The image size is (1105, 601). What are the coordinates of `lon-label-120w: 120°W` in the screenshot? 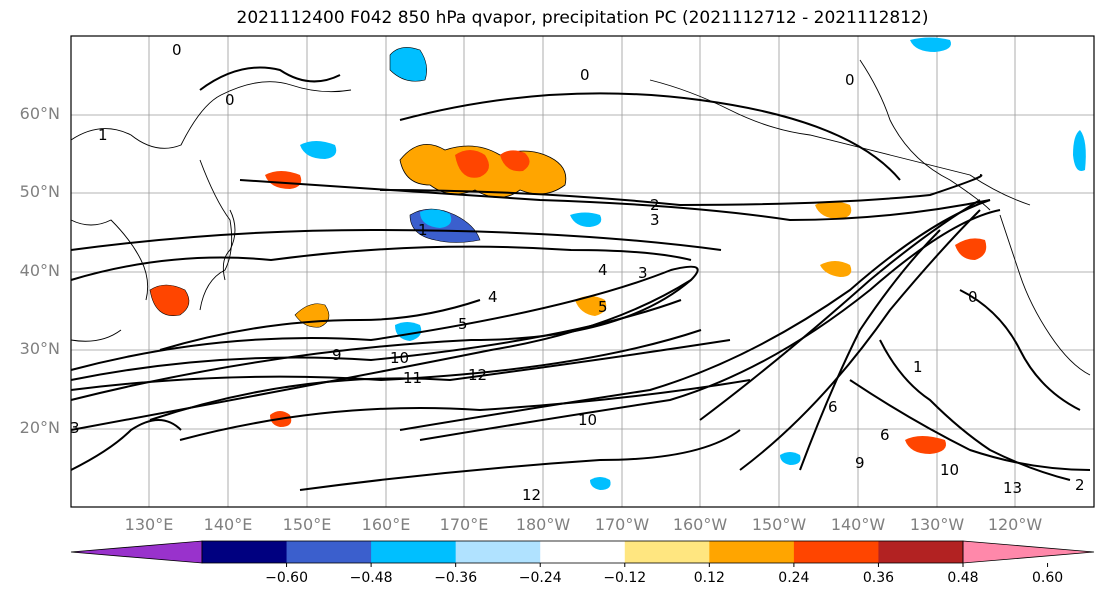 It's located at (1015, 524).